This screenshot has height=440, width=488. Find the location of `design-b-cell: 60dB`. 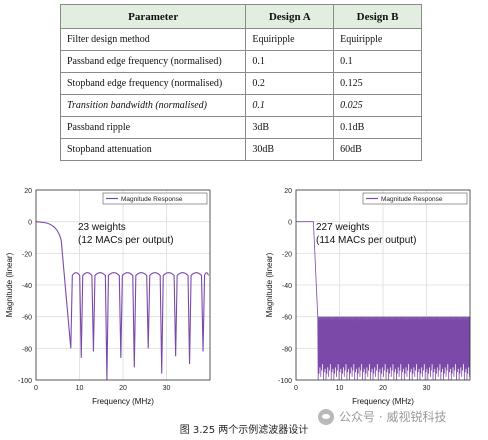

design-b-cell: 60dB is located at coordinates (377, 149).